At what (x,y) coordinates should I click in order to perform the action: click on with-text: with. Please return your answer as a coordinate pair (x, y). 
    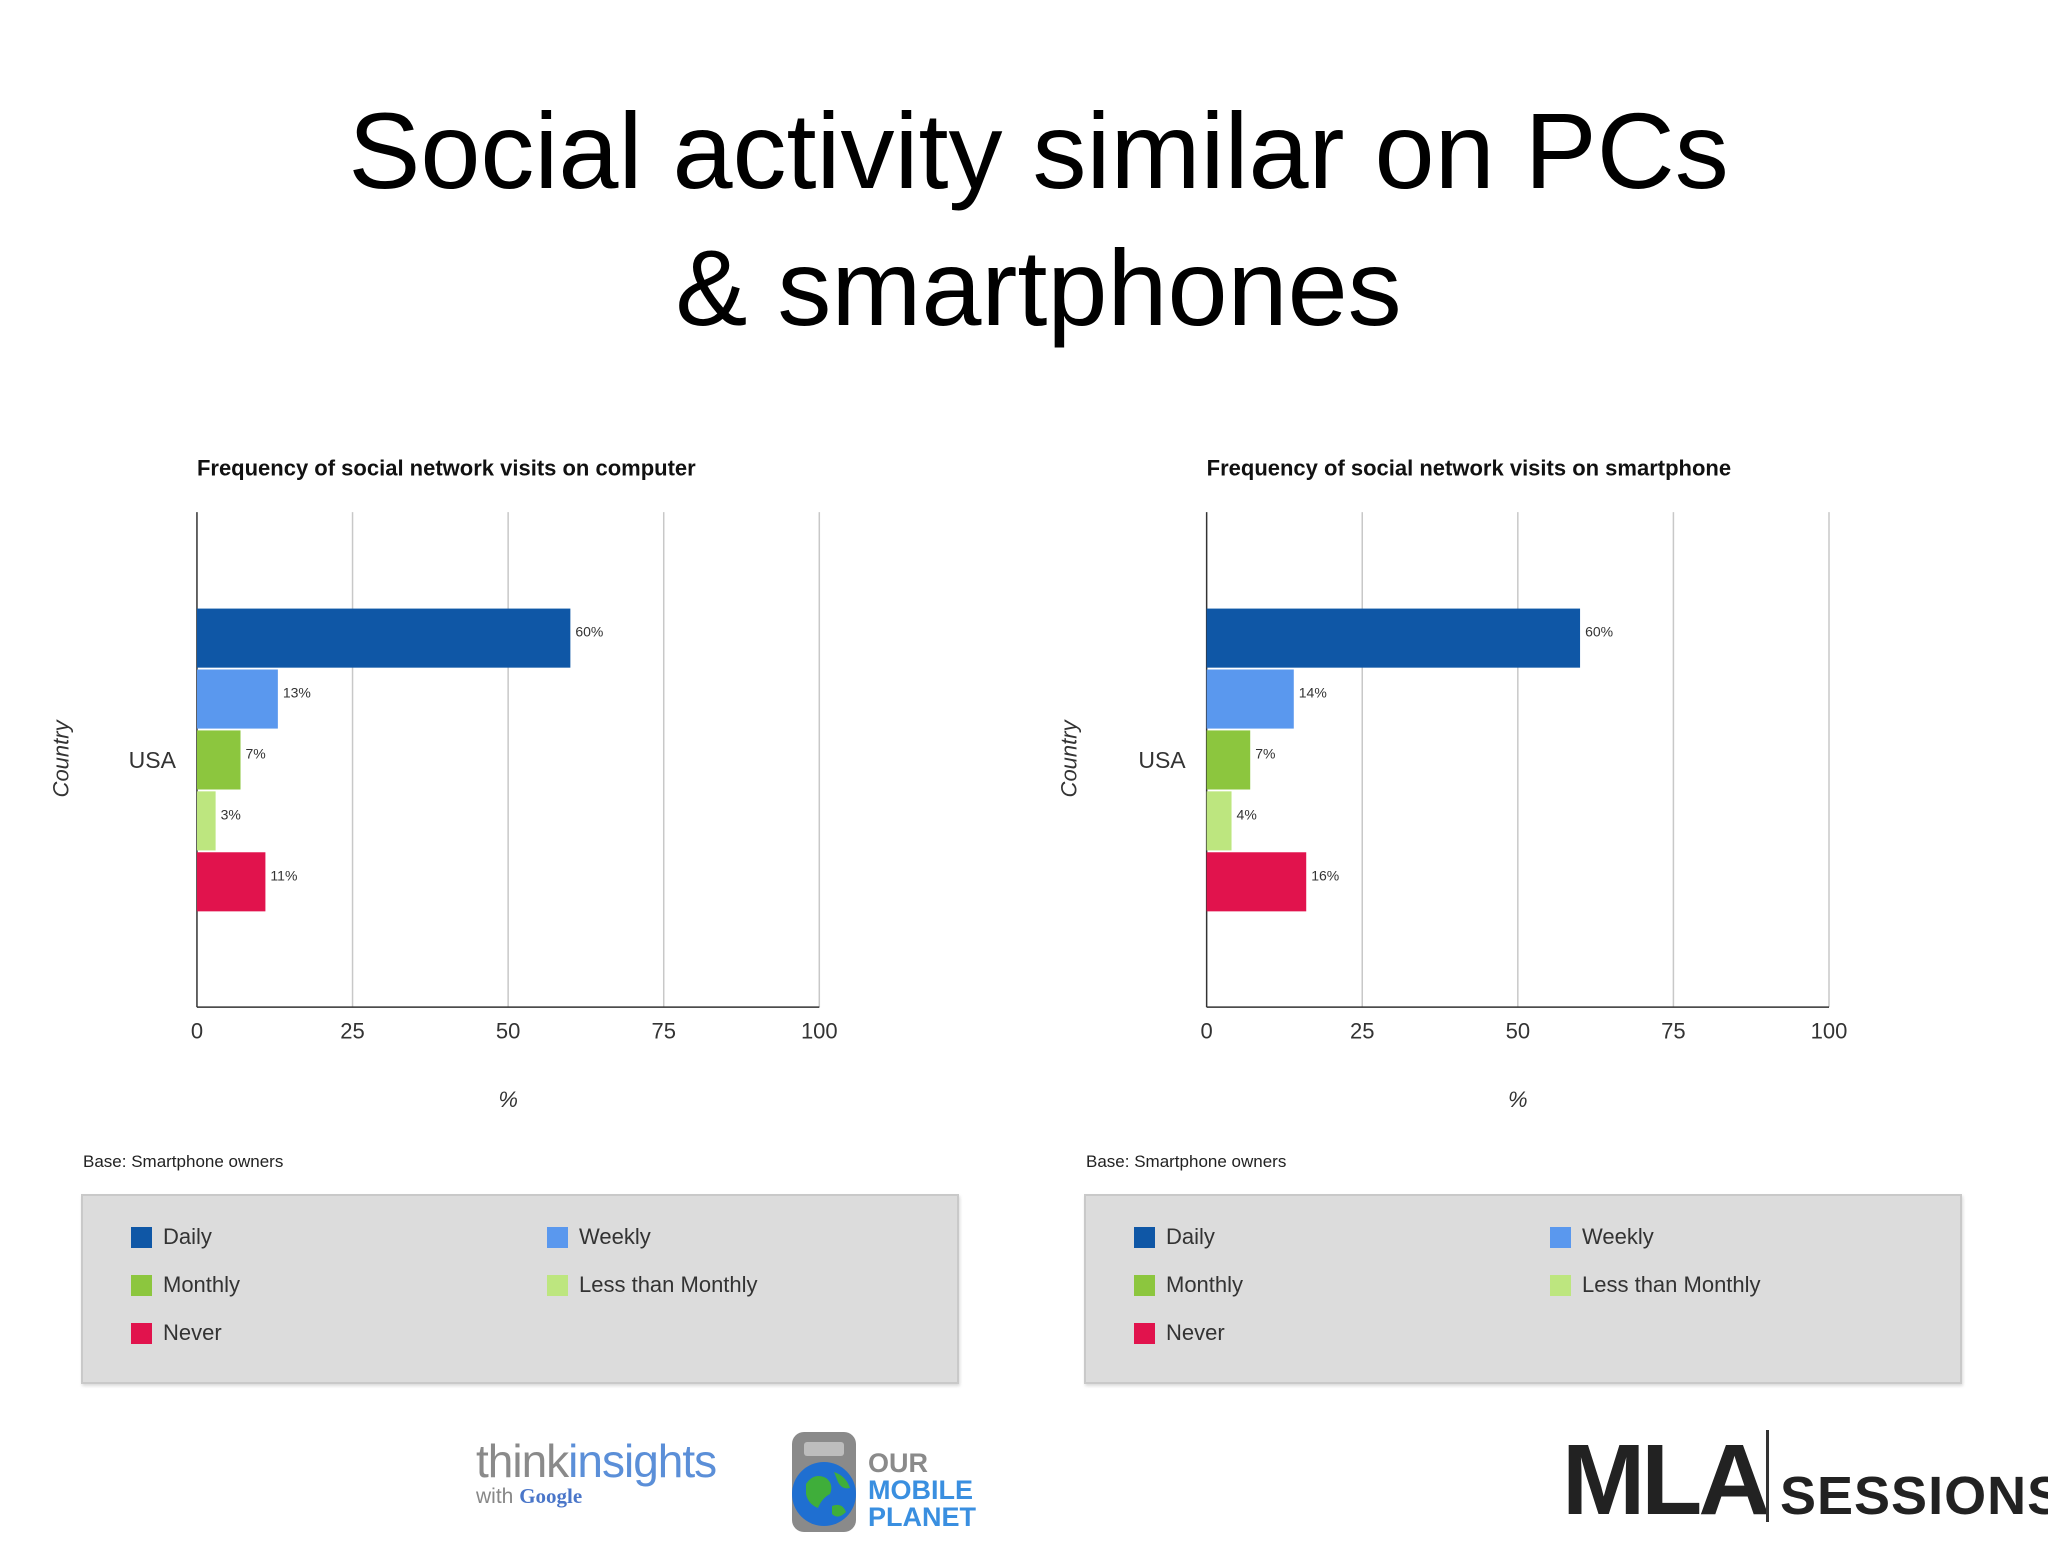
    Looking at the image, I should click on (495, 1496).